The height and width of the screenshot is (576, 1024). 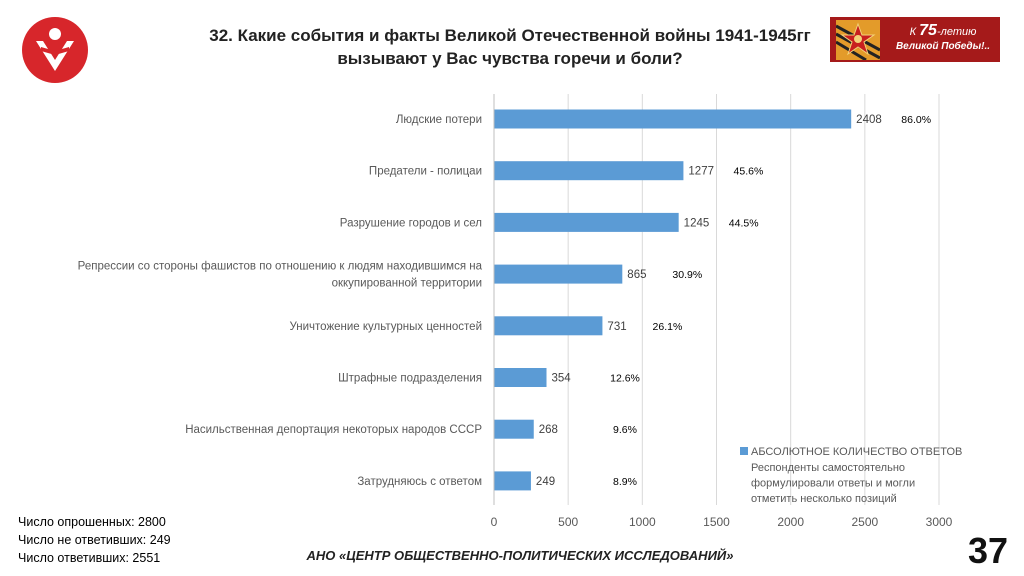 I want to click on data-label: 354, so click(x=562, y=379).